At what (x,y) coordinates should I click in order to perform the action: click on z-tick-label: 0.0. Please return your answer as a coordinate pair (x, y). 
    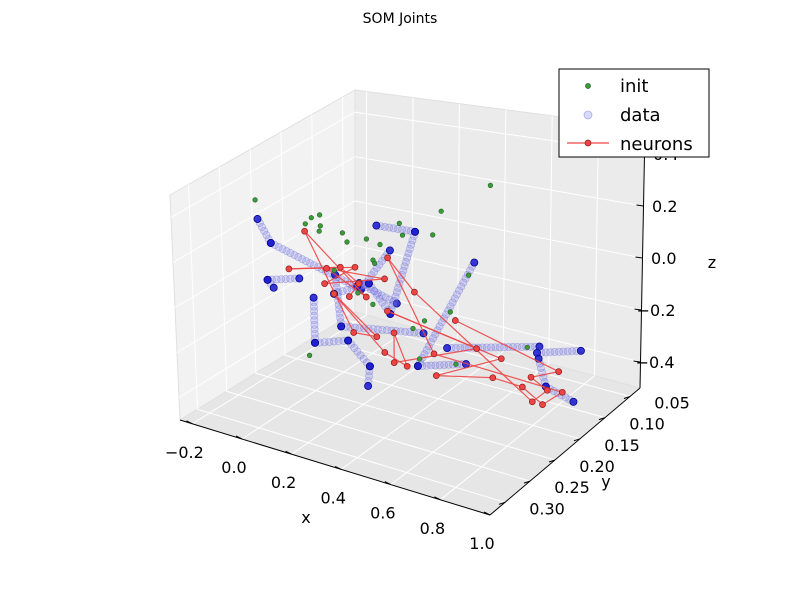
    Looking at the image, I should click on (663, 258).